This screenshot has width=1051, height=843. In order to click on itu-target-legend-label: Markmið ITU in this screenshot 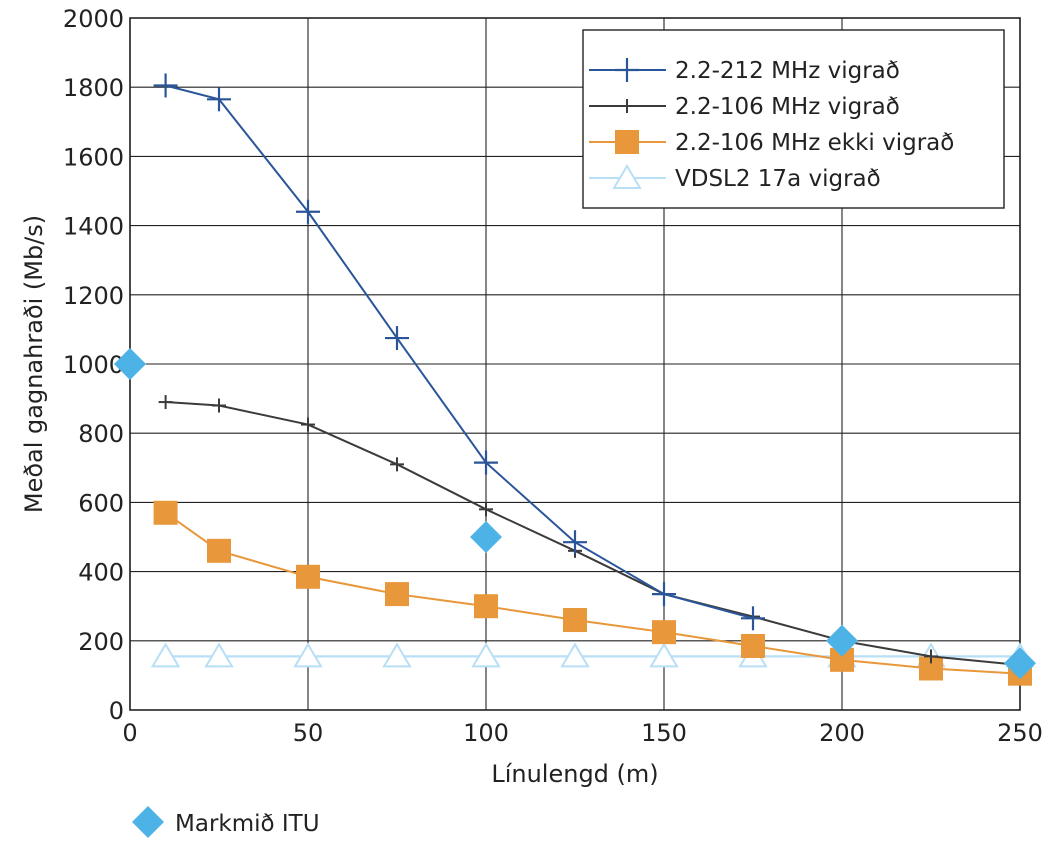, I will do `click(247, 824)`.